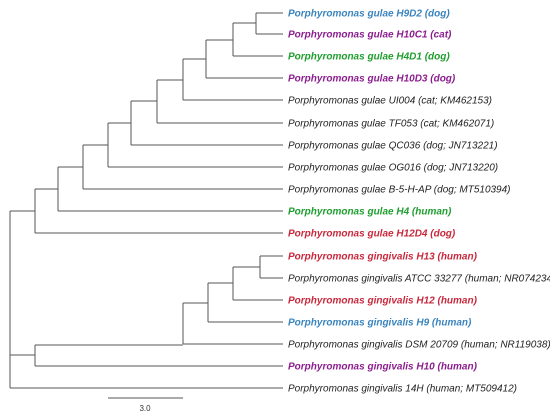 This screenshot has width=550, height=416. I want to click on taxon-label: Porphyromonas gingivalis H13 (human), so click(383, 257).